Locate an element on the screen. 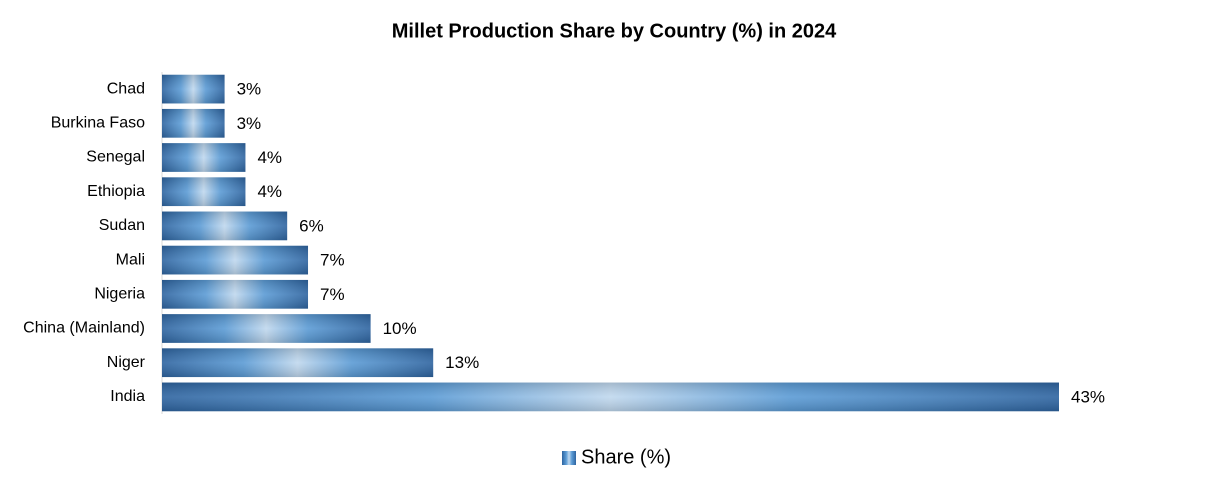 The height and width of the screenshot is (492, 1229). legend-swatch is located at coordinates (569, 458).